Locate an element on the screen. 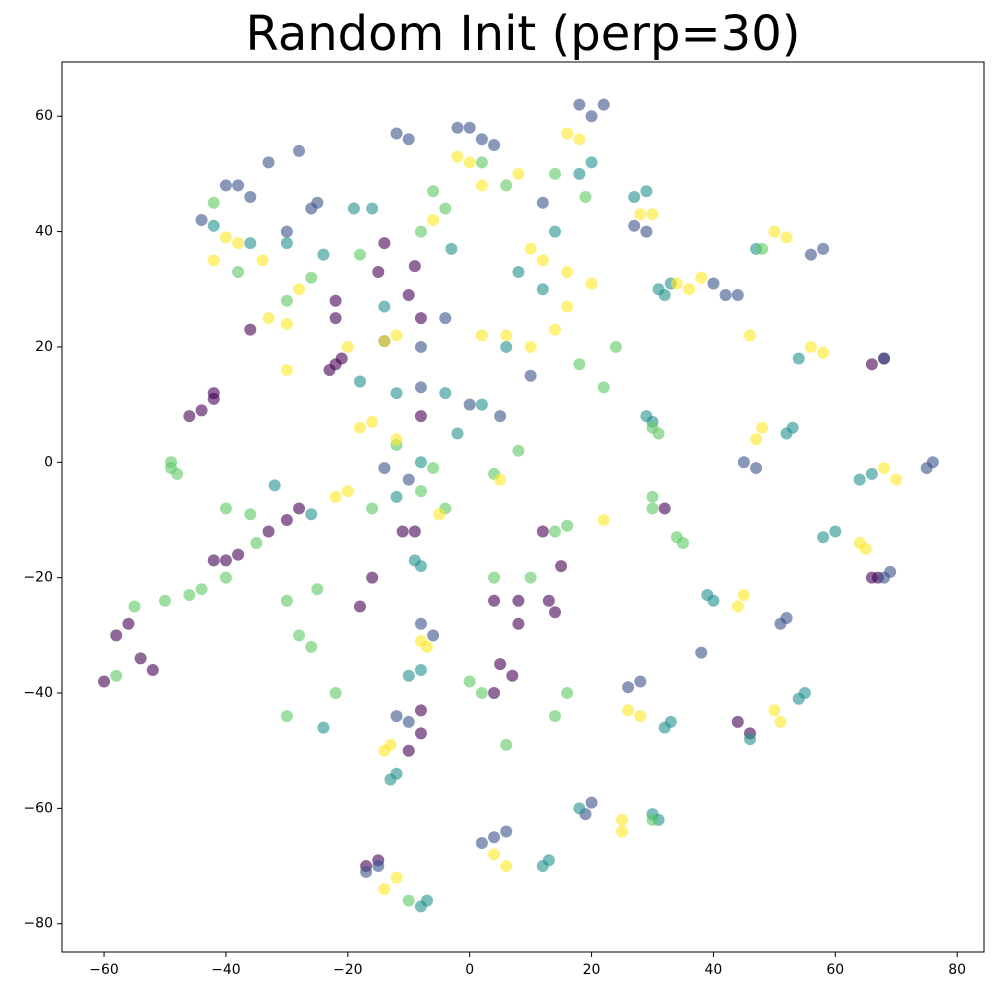 This screenshot has height=995, width=996. x-tick-label: 60 is located at coordinates (835, 970).